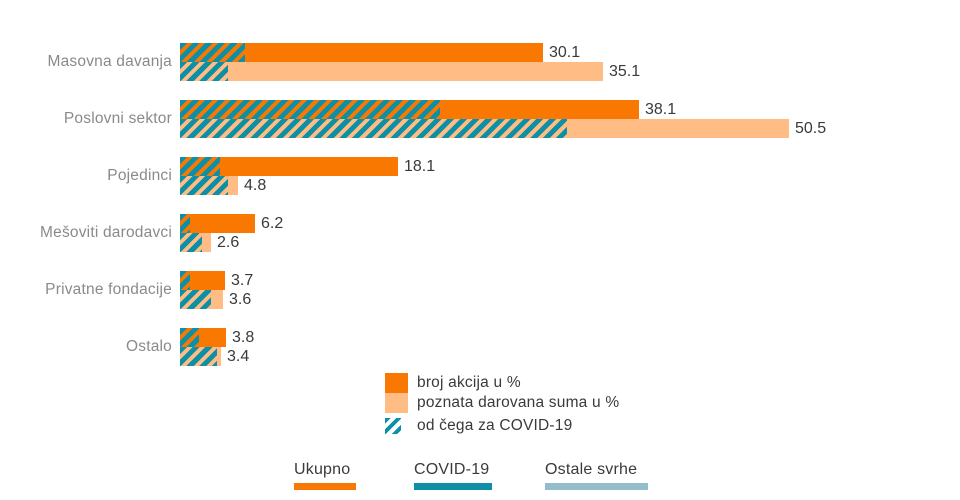 The width and height of the screenshot is (960, 500). Describe the element at coordinates (420, 166) in the screenshot. I see `value-label: 18.1` at that location.